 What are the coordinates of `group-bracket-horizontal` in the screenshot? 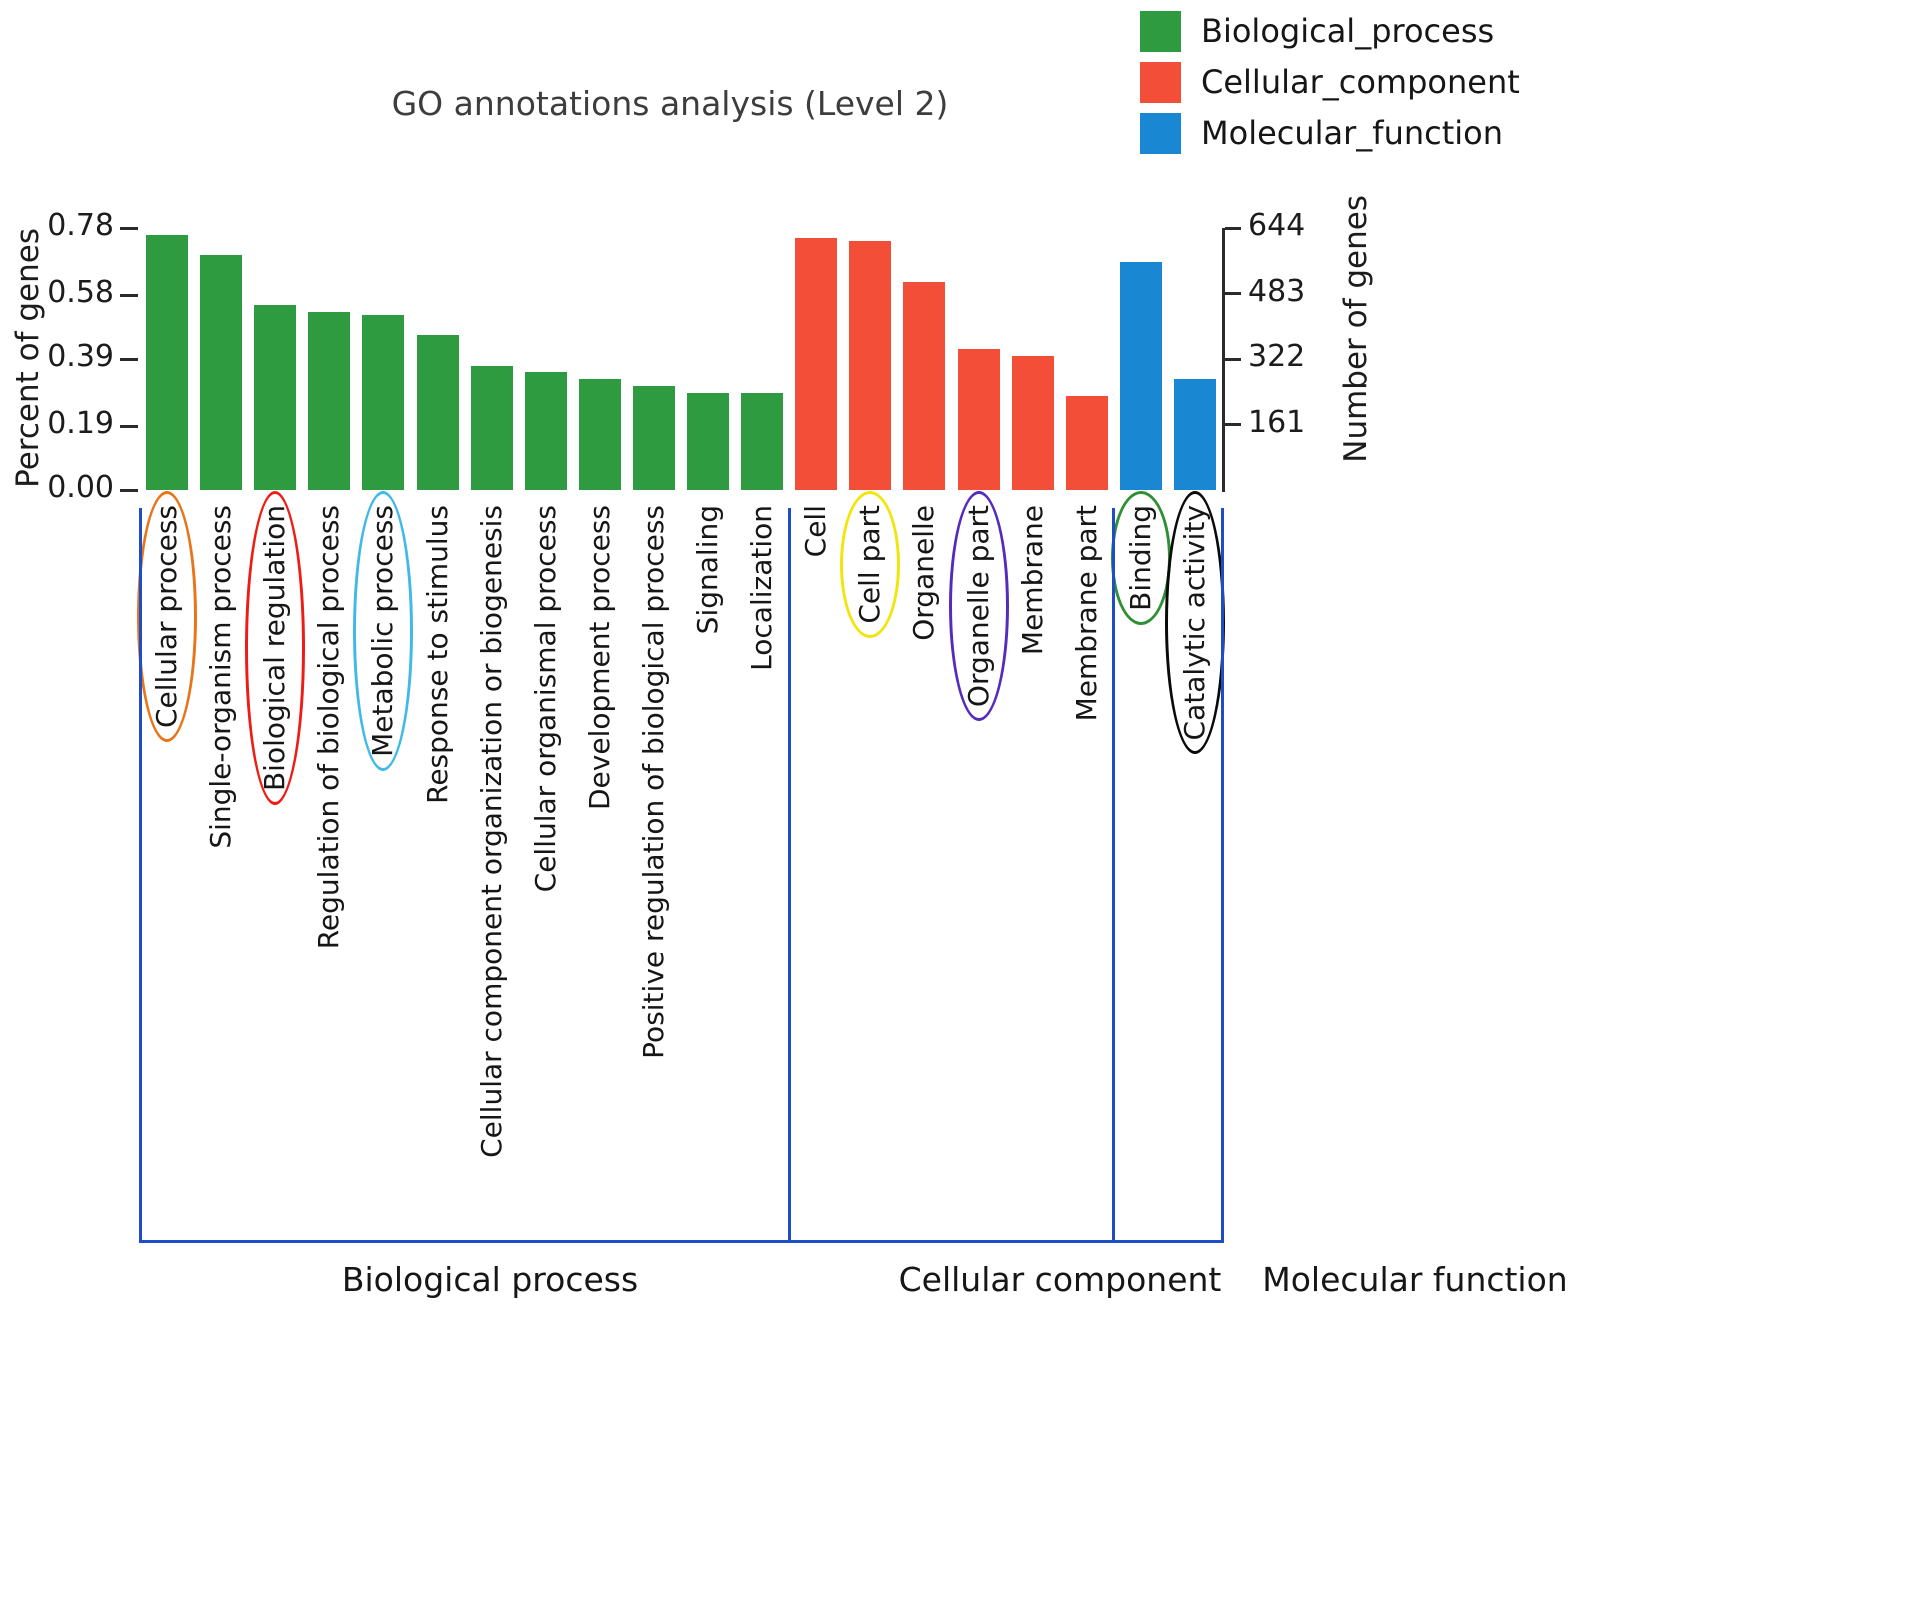 It's located at (681, 1241).